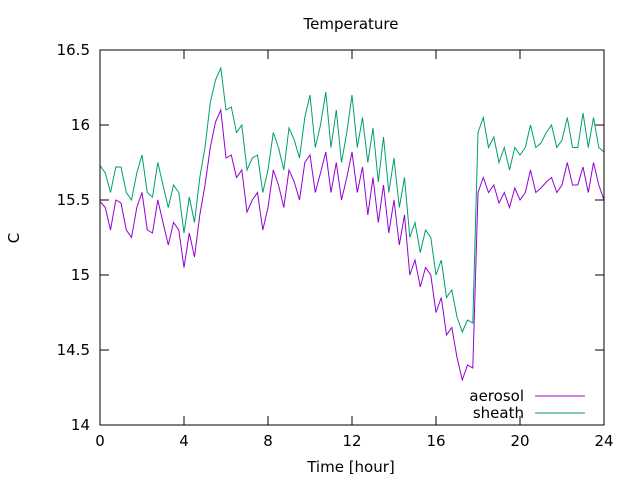  Describe the element at coordinates (268, 441) in the screenshot. I see `x-tick-label: 8` at that location.